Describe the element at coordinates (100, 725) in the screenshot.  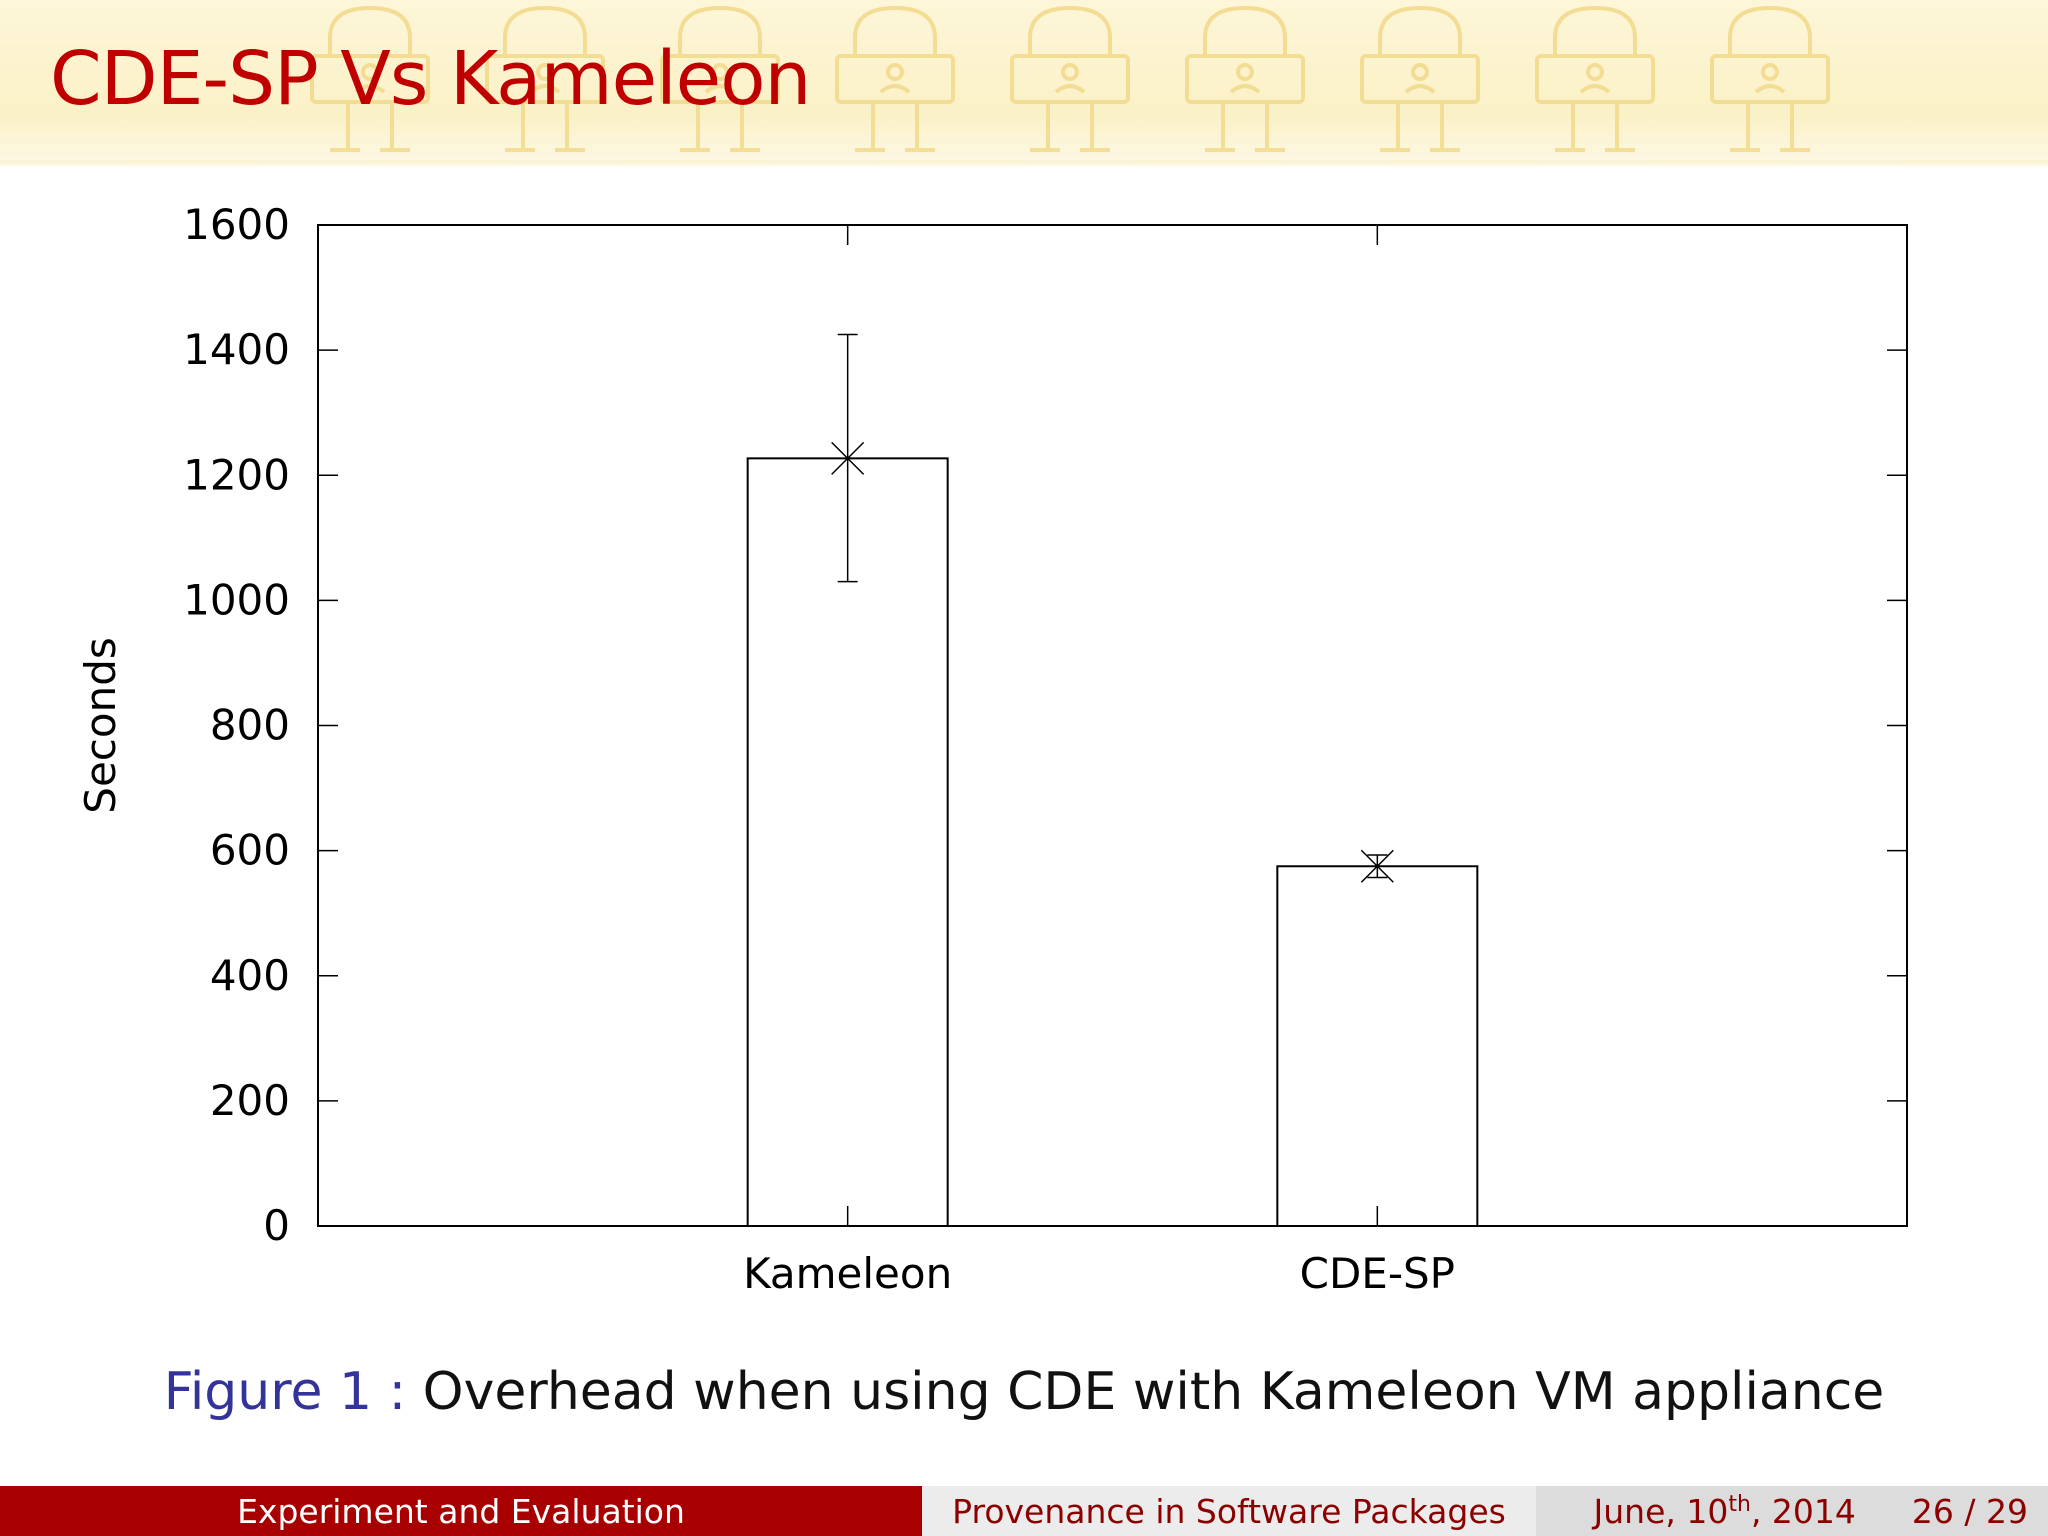
I see `y-axis-label: Seconds` at that location.